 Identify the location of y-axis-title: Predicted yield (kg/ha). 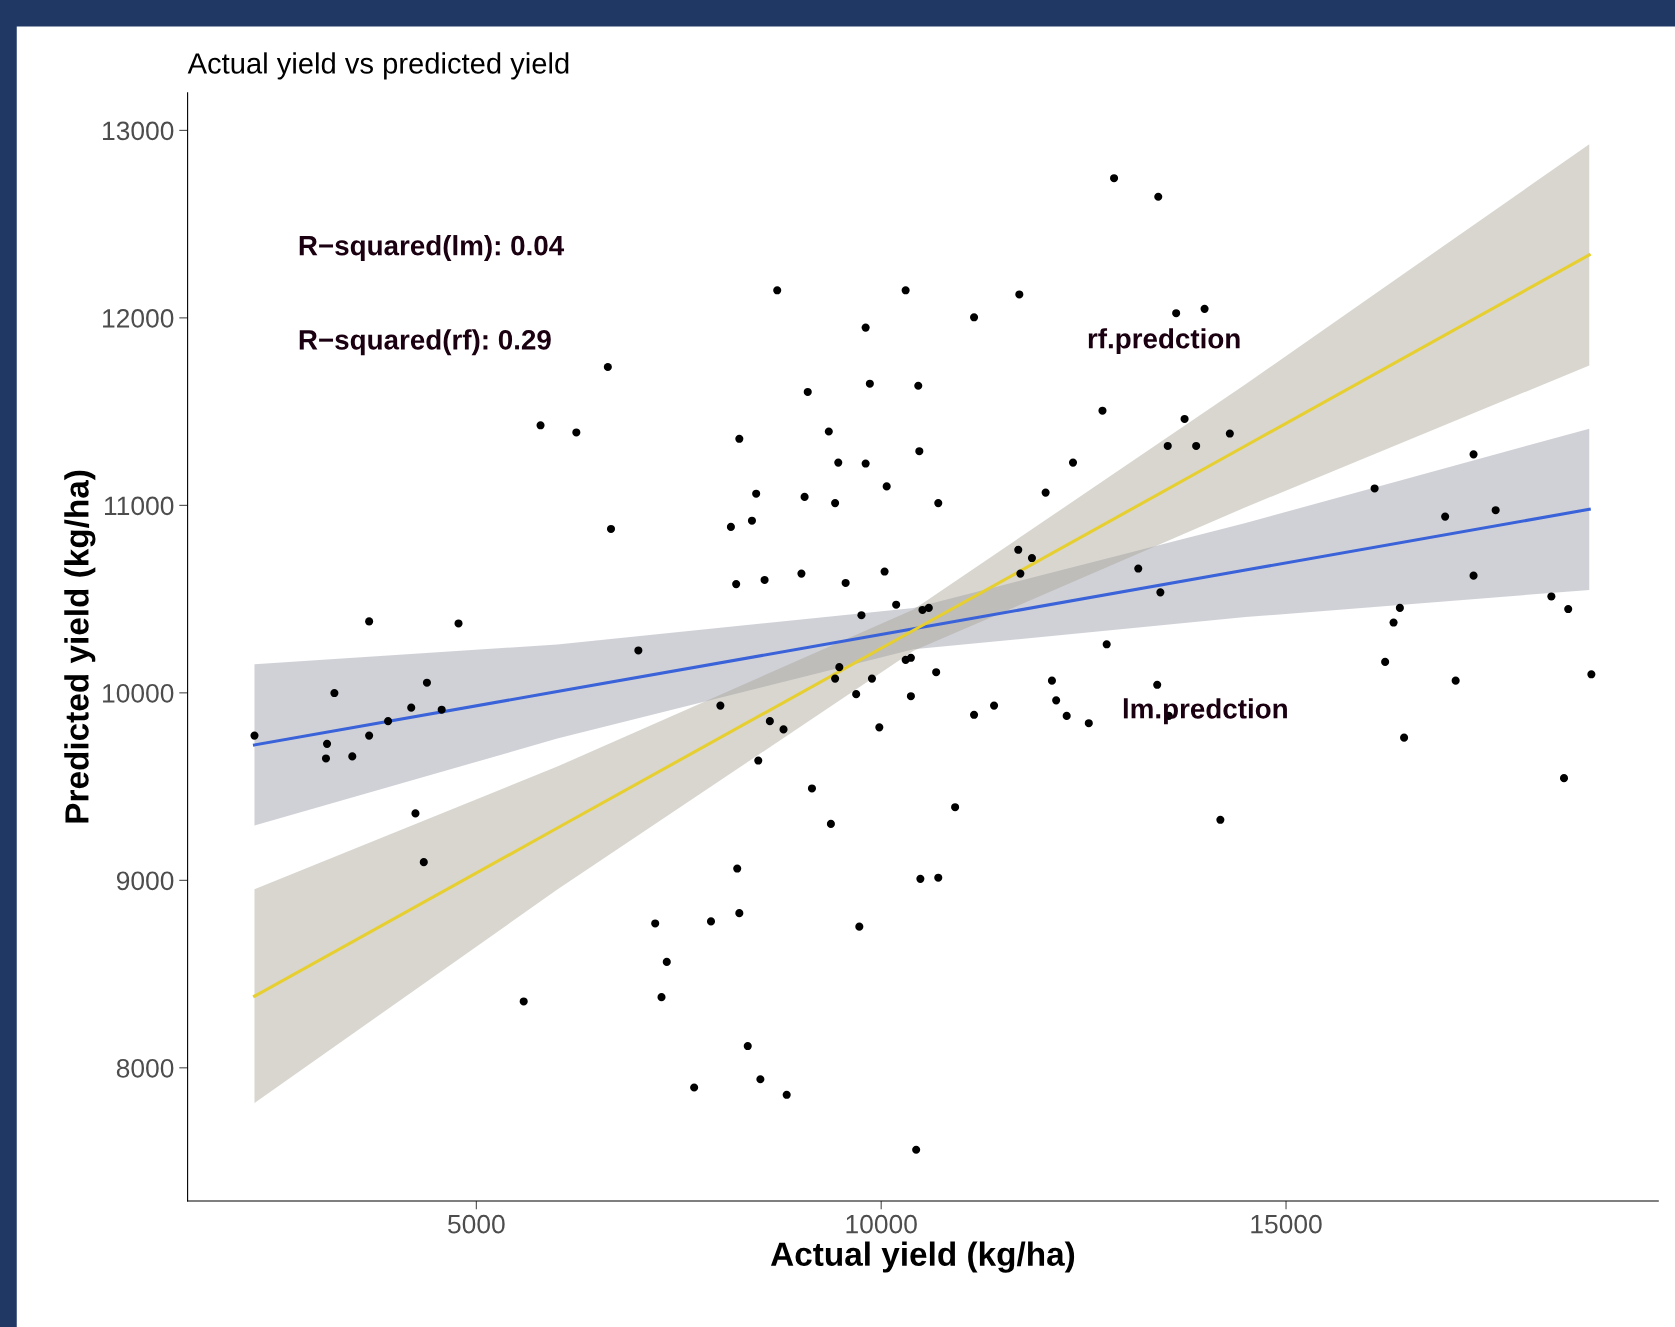
(80, 646).